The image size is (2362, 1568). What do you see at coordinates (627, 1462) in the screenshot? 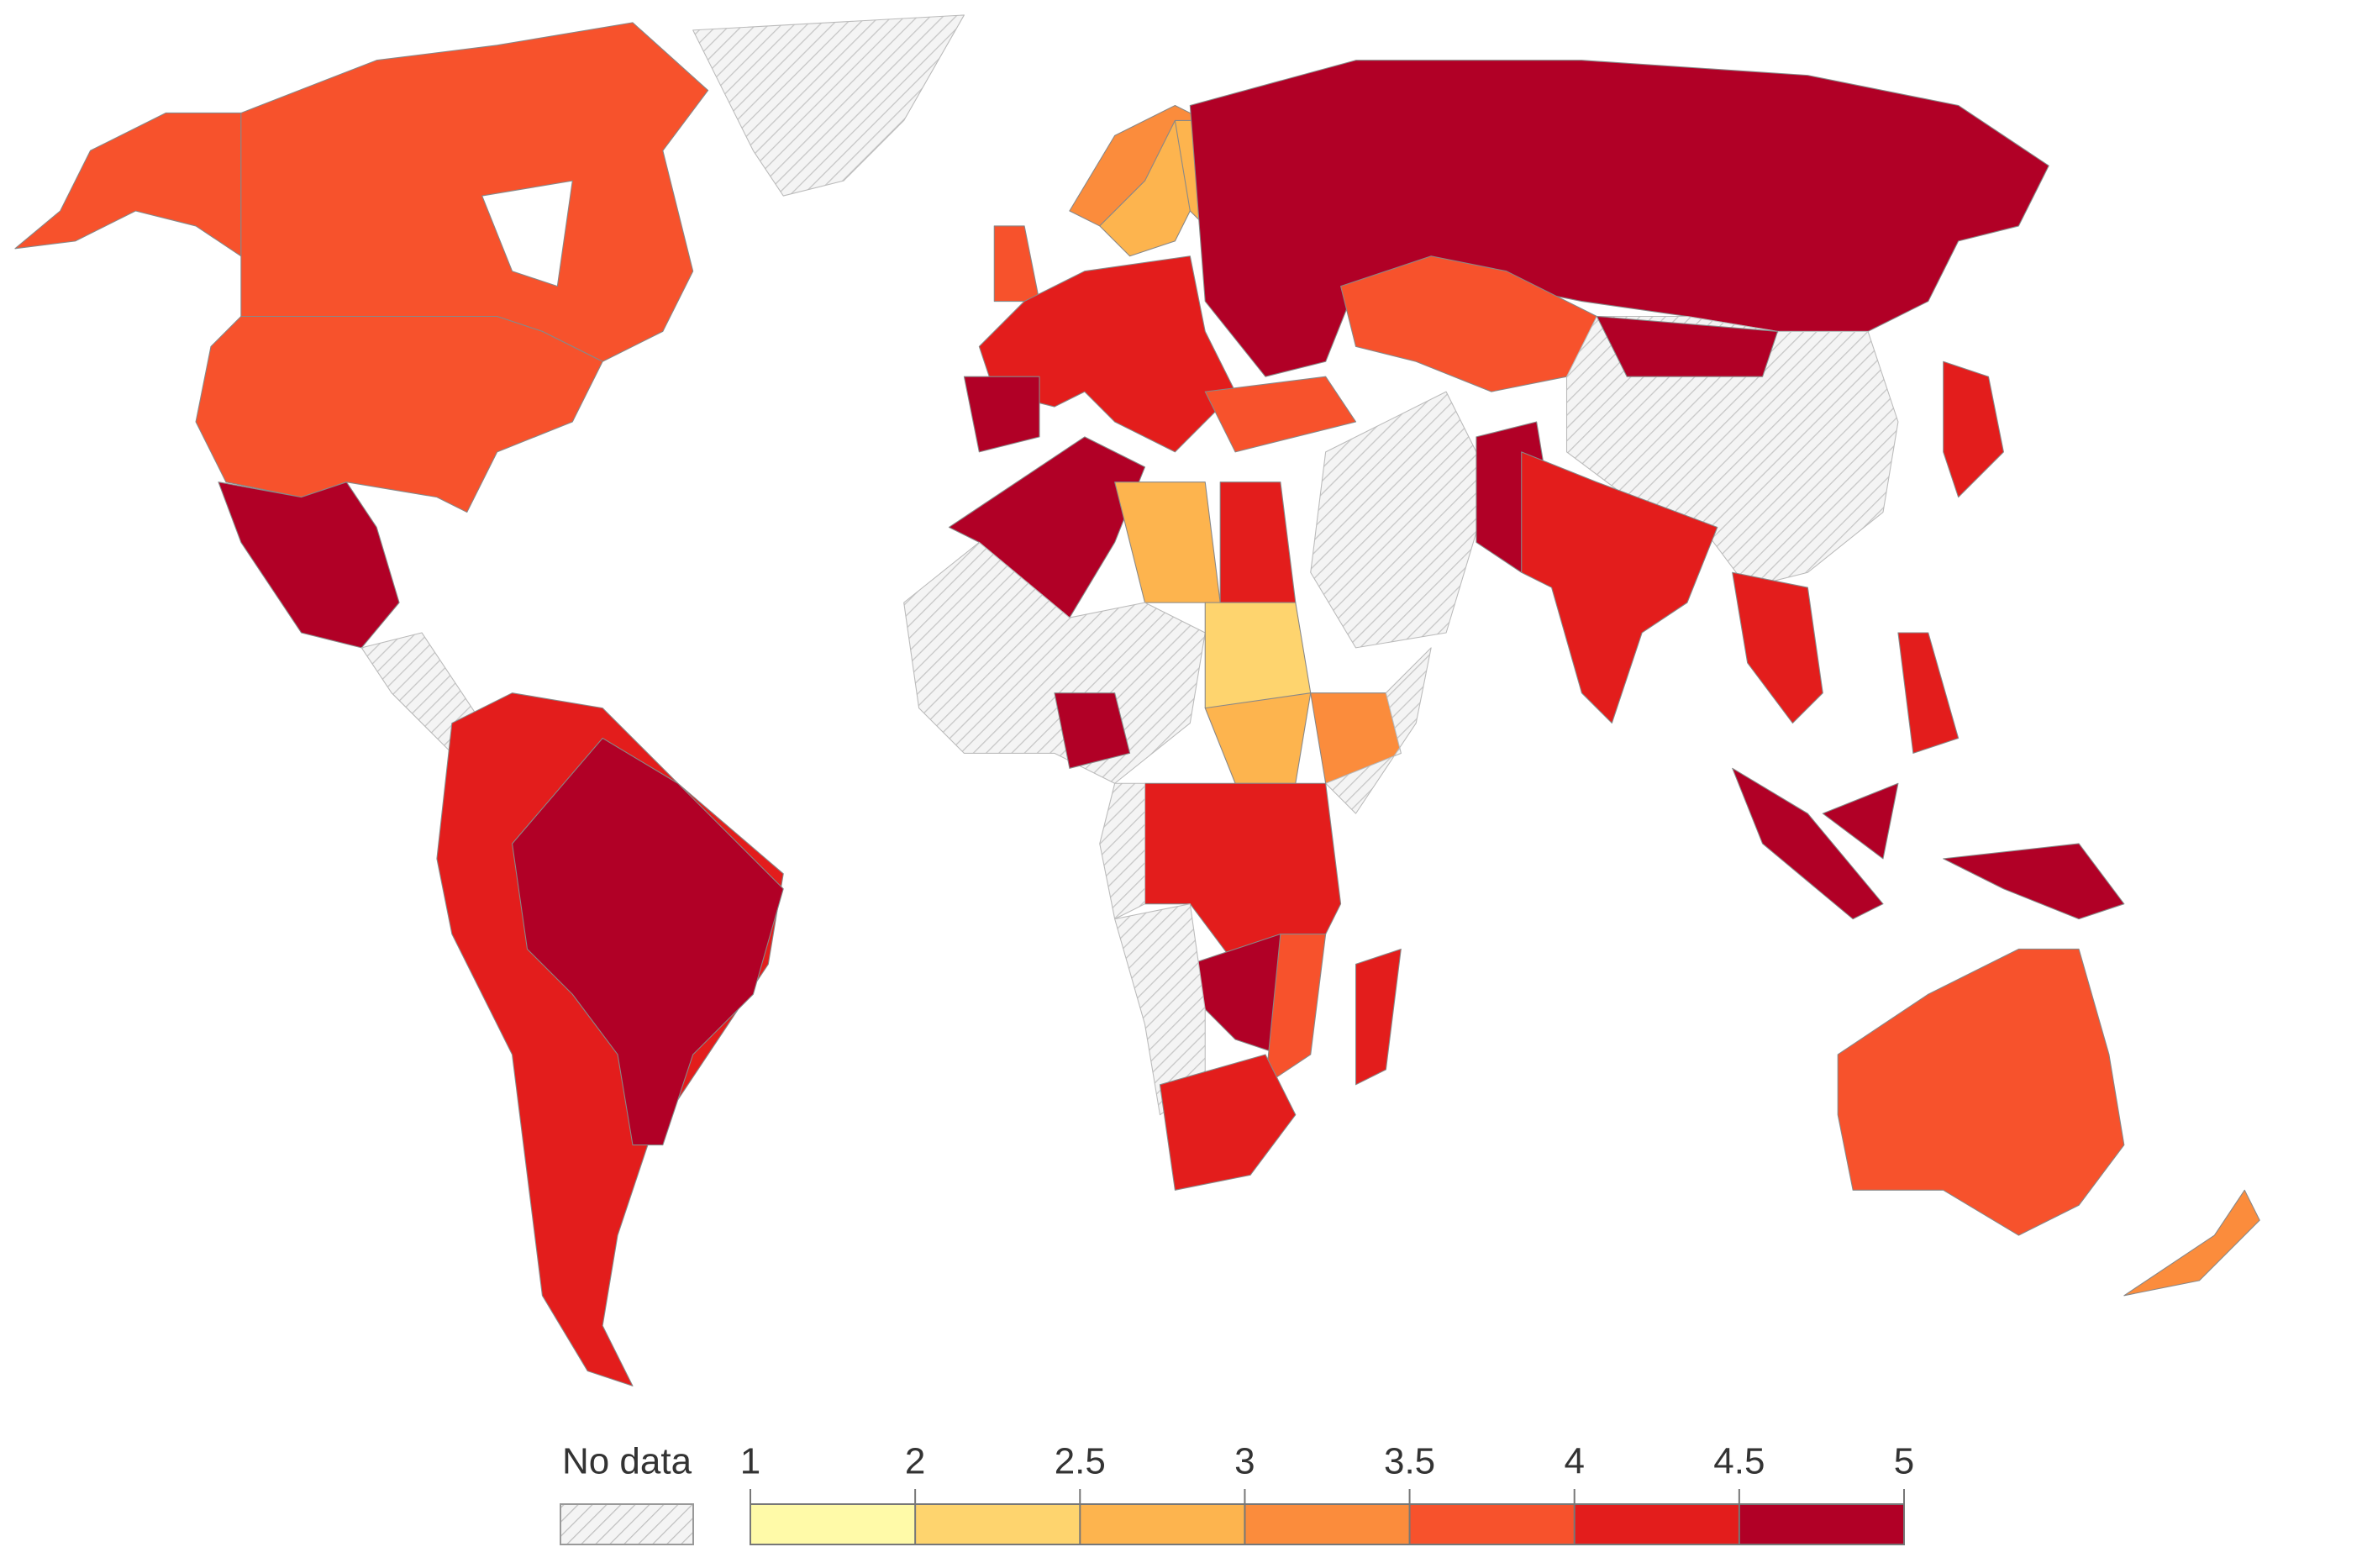
I see `no-data-label: No data` at bounding box center [627, 1462].